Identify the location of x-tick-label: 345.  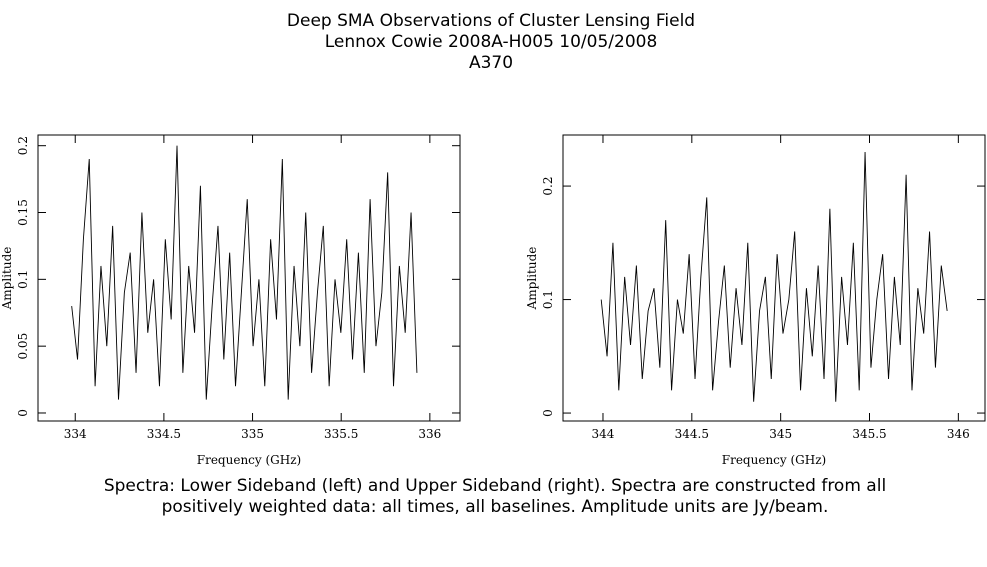
(780, 434).